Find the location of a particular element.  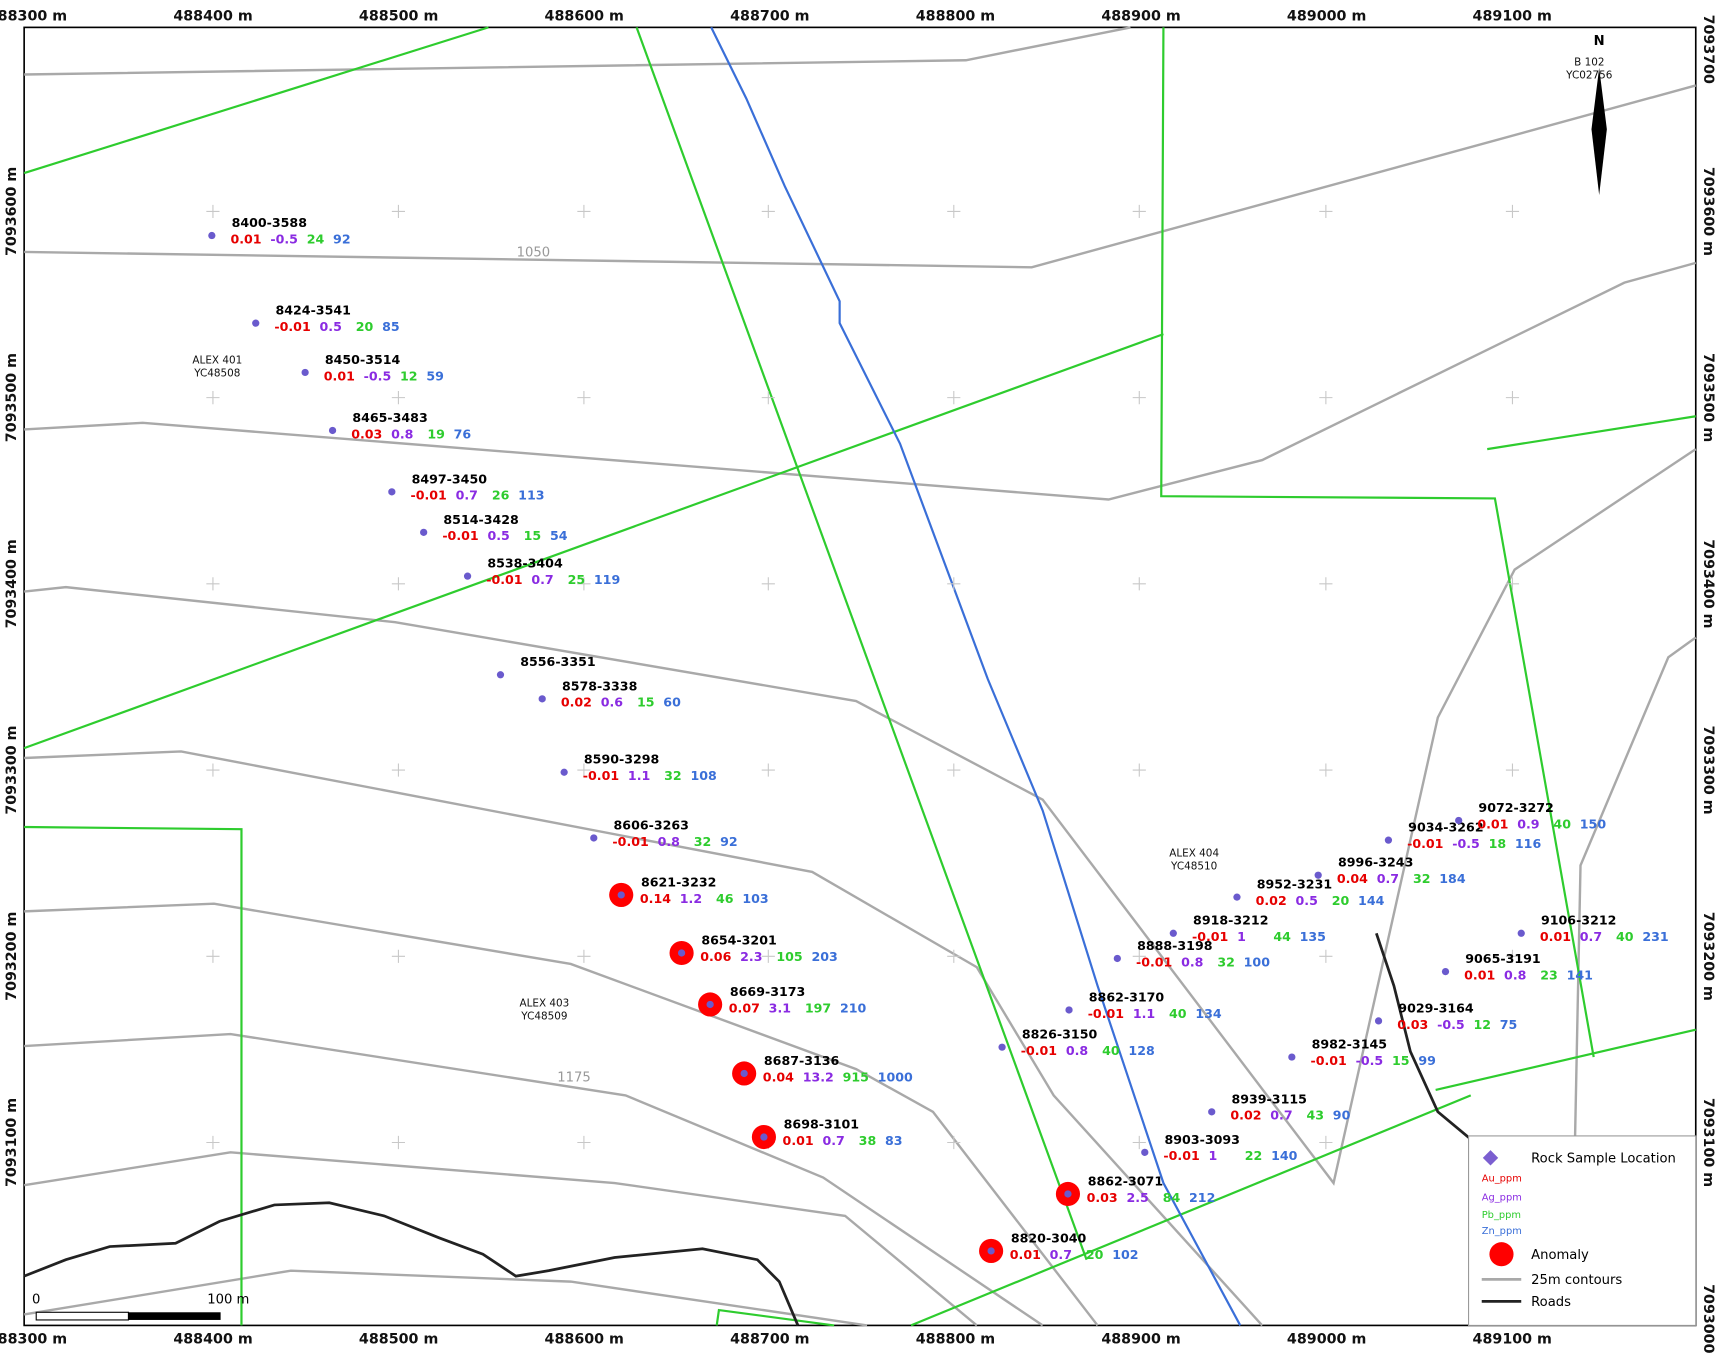

sample-zn: 135 is located at coordinates (1313, 936).